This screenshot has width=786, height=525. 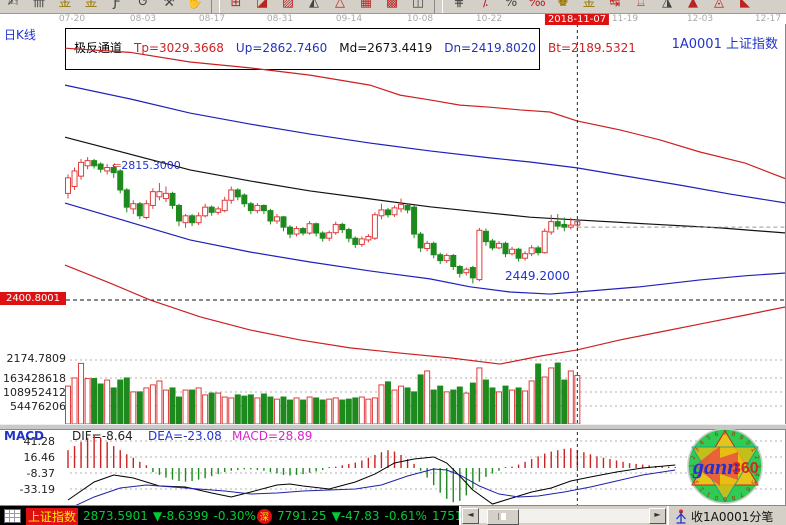 What do you see at coordinates (180, 516) in the screenshot?
I see `sh-change: ▼-8.6399` at bounding box center [180, 516].